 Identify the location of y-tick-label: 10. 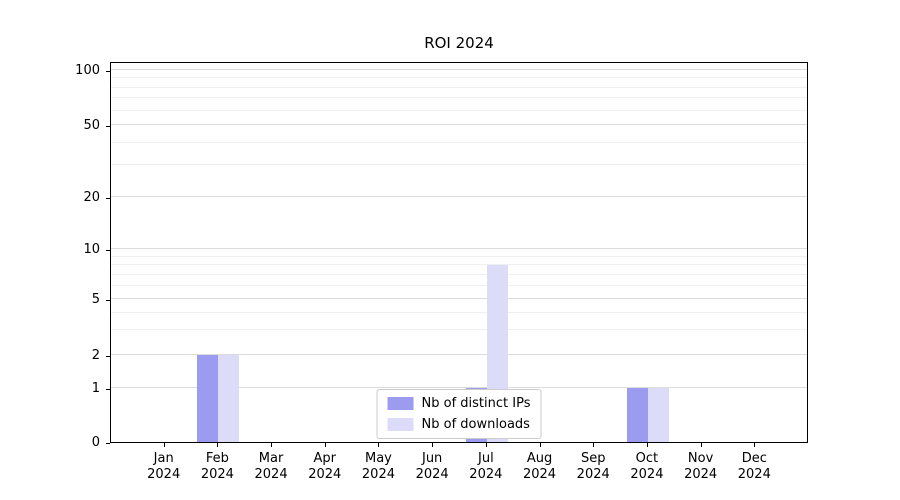
(91, 249).